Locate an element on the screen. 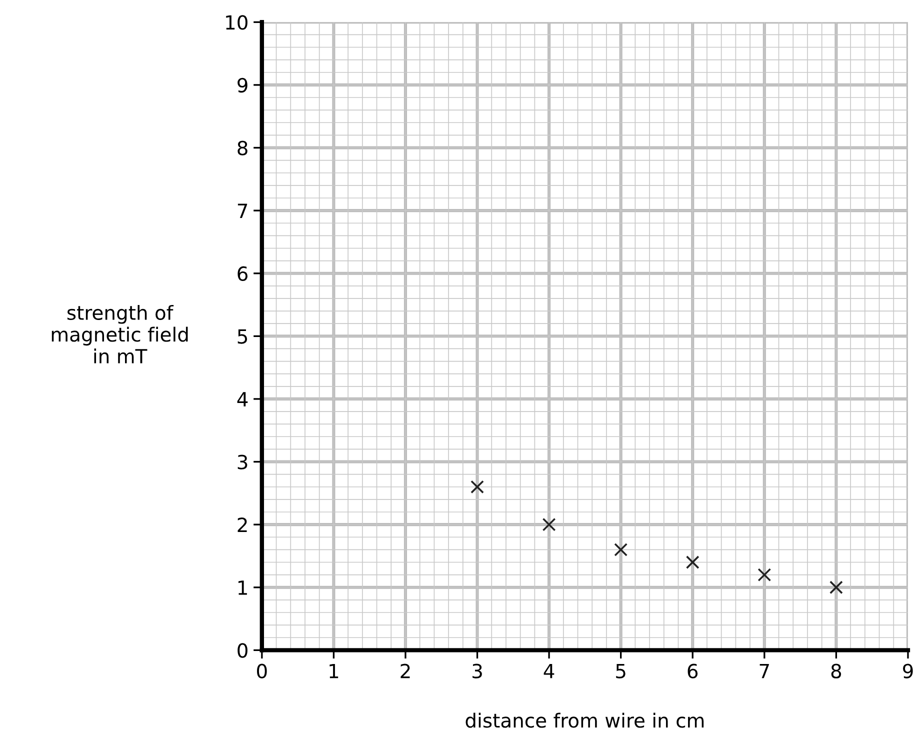 This screenshot has height=738, width=919. x-tick-label: 0 is located at coordinates (262, 671).